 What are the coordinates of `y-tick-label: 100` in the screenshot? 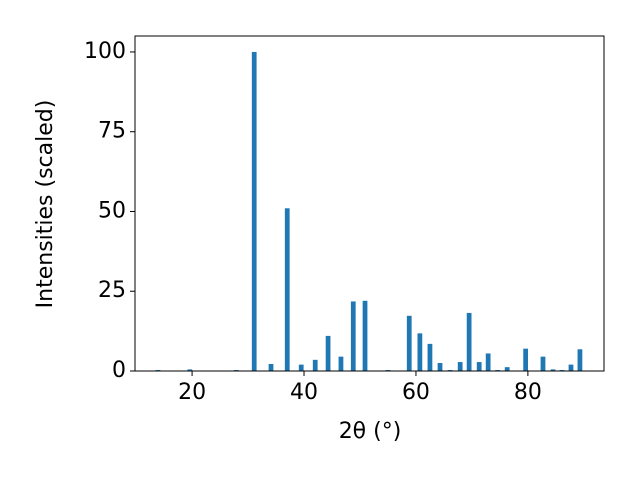 It's located at (105, 51).